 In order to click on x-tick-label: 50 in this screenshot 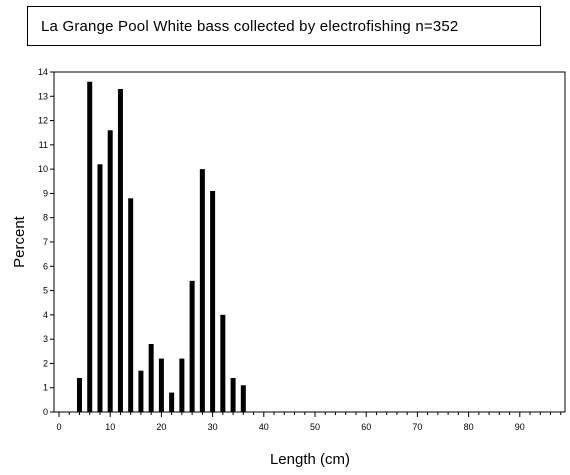, I will do `click(315, 427)`.